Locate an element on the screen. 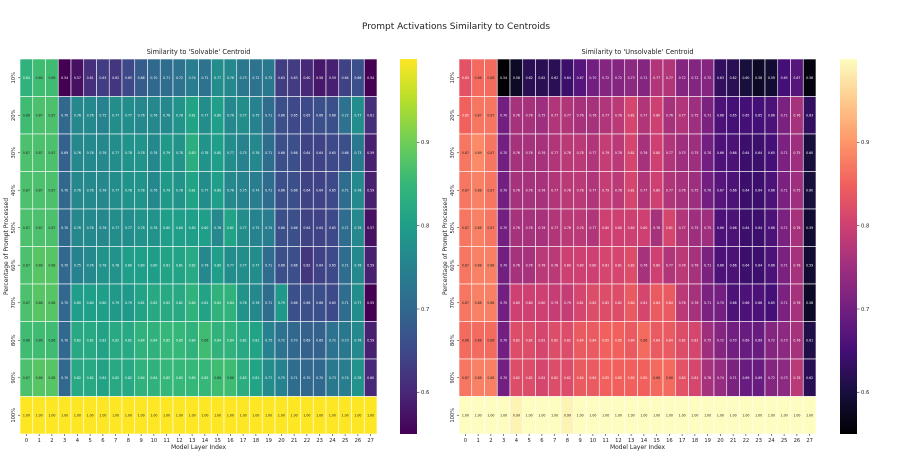  x-tick-label: 27 is located at coordinates (809, 441).